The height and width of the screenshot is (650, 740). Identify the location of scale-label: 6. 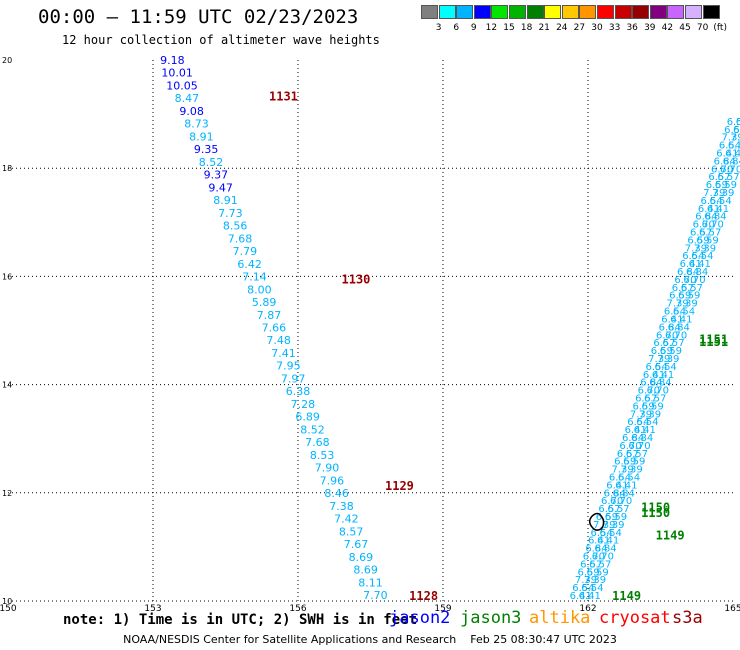
(456, 28).